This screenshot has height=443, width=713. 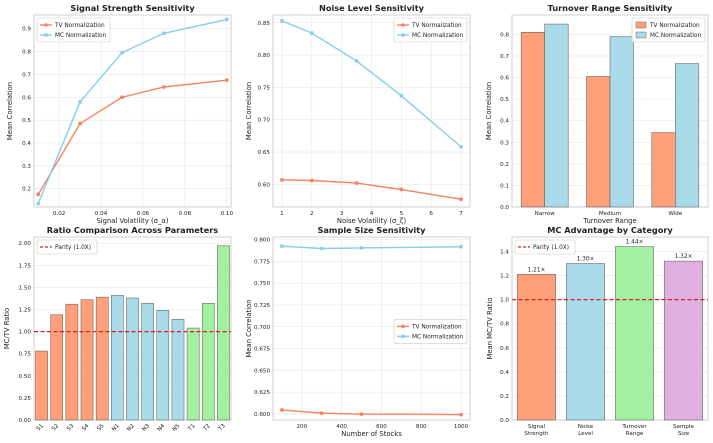 I want to click on x-tick-label: 800, so click(x=421, y=427).